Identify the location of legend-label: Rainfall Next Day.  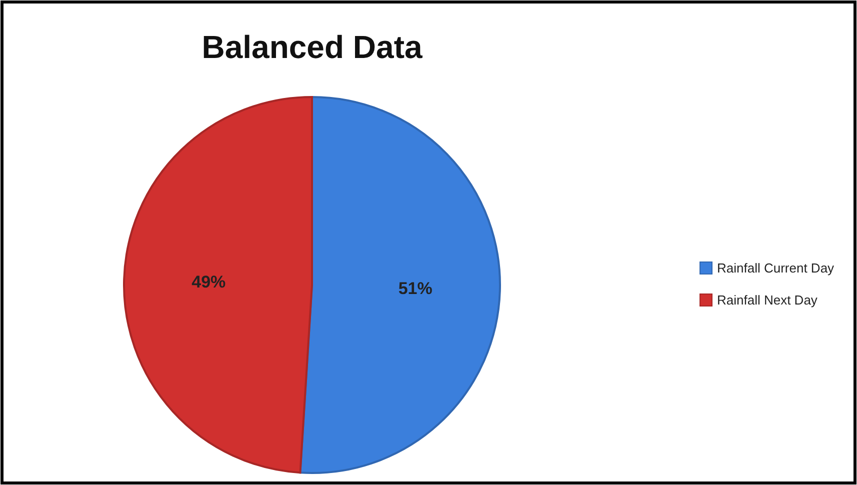
(767, 300).